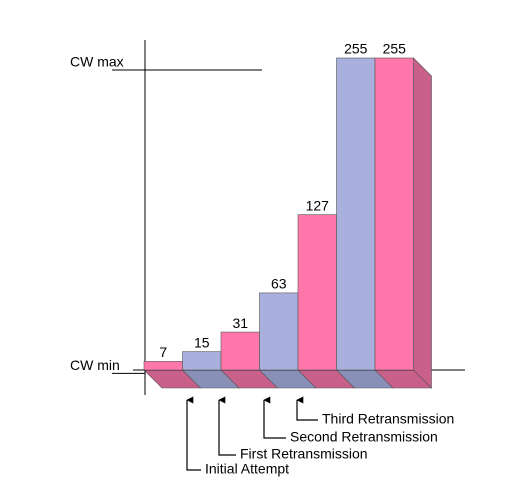 The image size is (514, 504). Describe the element at coordinates (364, 437) in the screenshot. I see `annotation: Second Retransmission` at that location.